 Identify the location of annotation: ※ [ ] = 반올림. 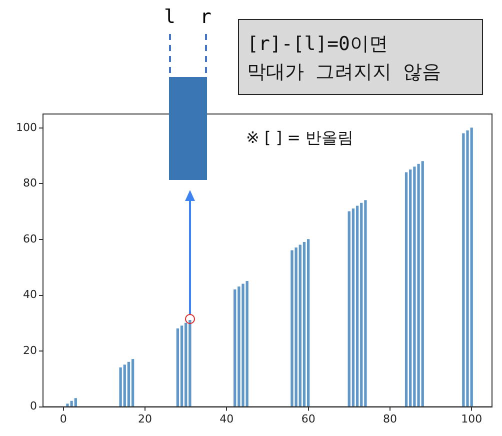
(300, 138).